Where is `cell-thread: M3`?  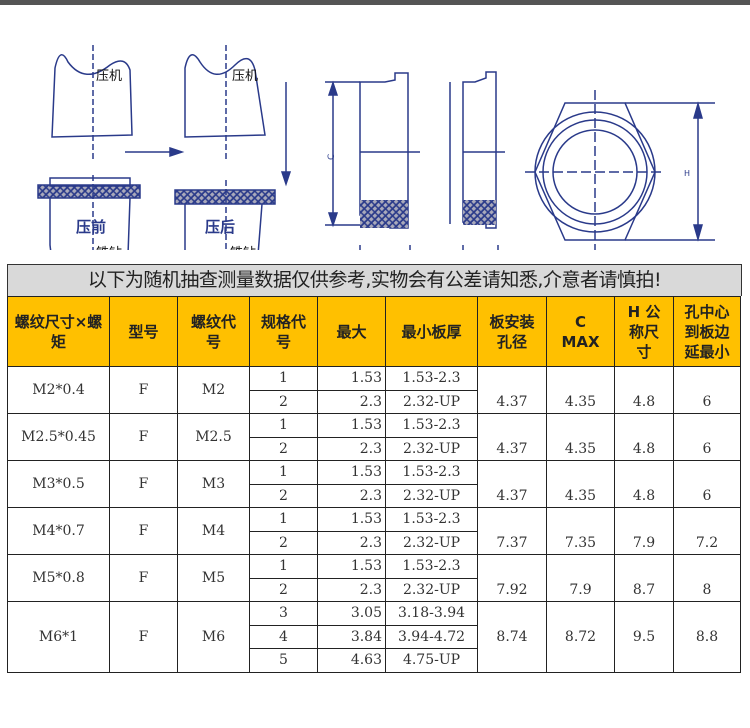 cell-thread: M3 is located at coordinates (213, 484).